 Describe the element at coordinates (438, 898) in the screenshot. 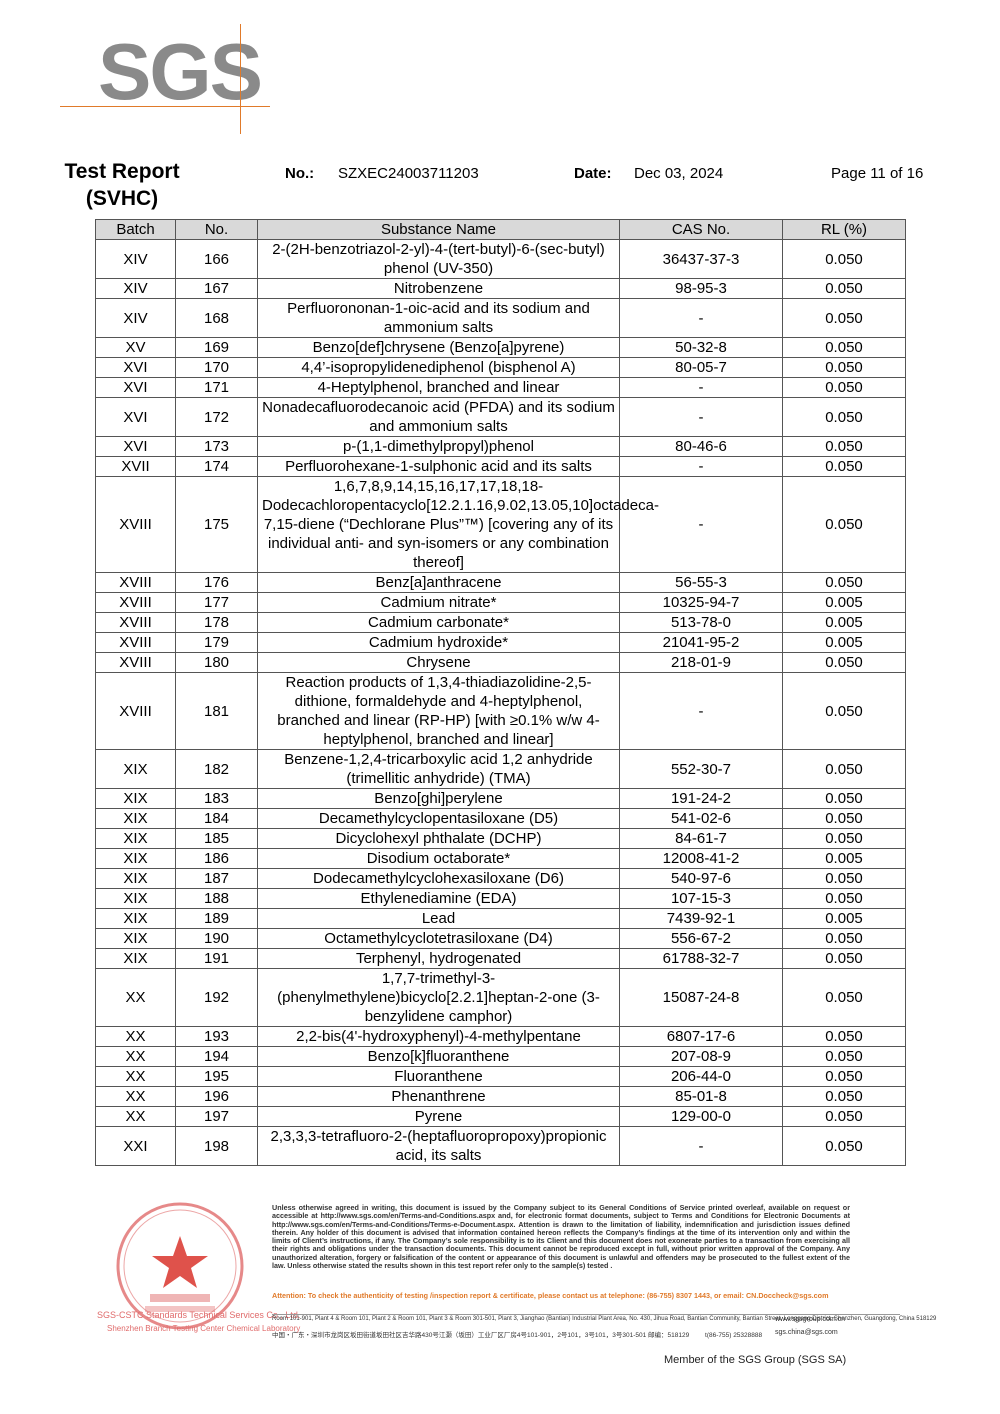

I see `cell-substance-name: Ethylenediamine (EDA)` at that location.